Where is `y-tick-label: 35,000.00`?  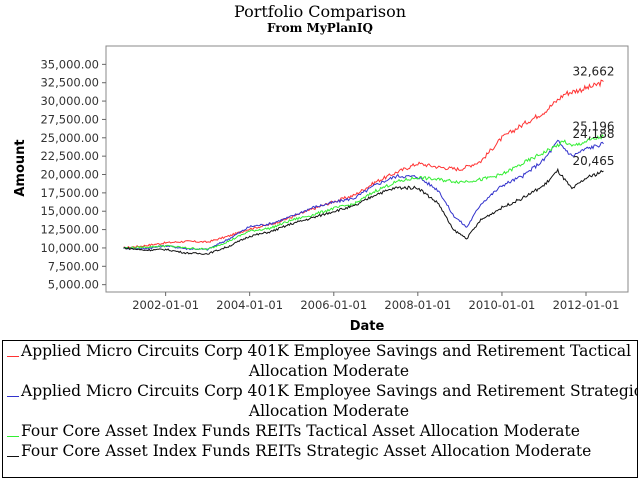 y-tick-label: 35,000.00 is located at coordinates (69, 64).